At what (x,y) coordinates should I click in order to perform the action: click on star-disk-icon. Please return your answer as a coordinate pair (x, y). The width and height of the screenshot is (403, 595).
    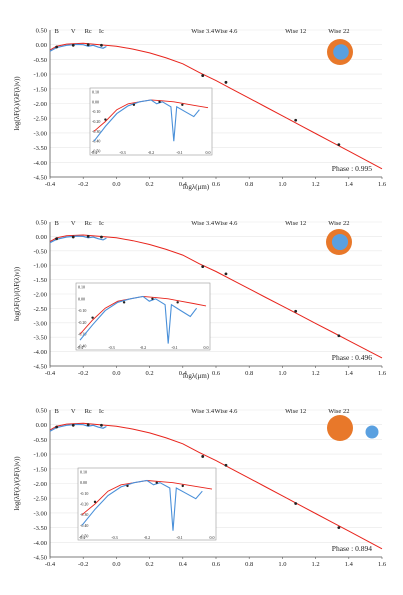
    Looking at the image, I should click on (340, 428).